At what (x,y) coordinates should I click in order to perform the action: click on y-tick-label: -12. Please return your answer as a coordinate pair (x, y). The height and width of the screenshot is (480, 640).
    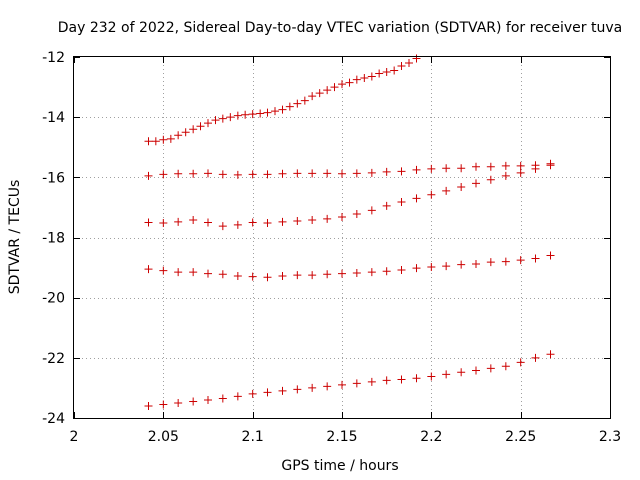
    Looking at the image, I should click on (53, 58).